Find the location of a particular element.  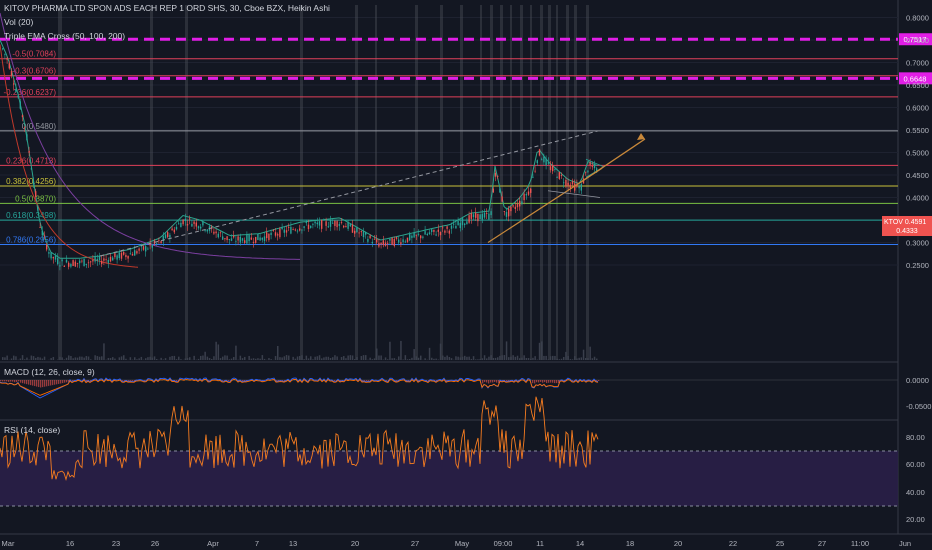

time-axis-label: 20 is located at coordinates (355, 543).